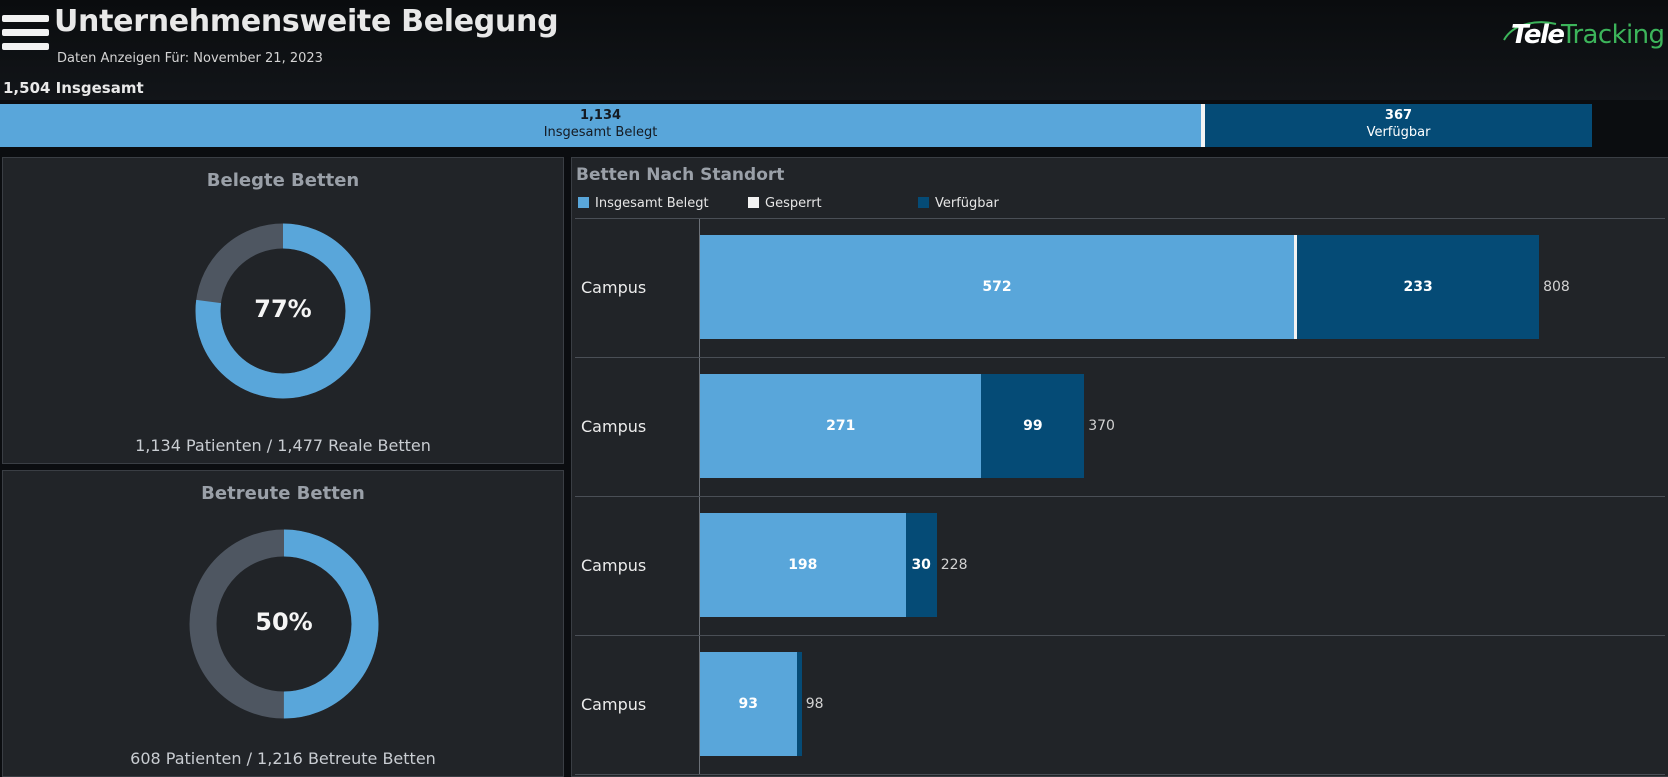  I want to click on summary-occupied-label: Insgesamt Belegt, so click(600, 132).